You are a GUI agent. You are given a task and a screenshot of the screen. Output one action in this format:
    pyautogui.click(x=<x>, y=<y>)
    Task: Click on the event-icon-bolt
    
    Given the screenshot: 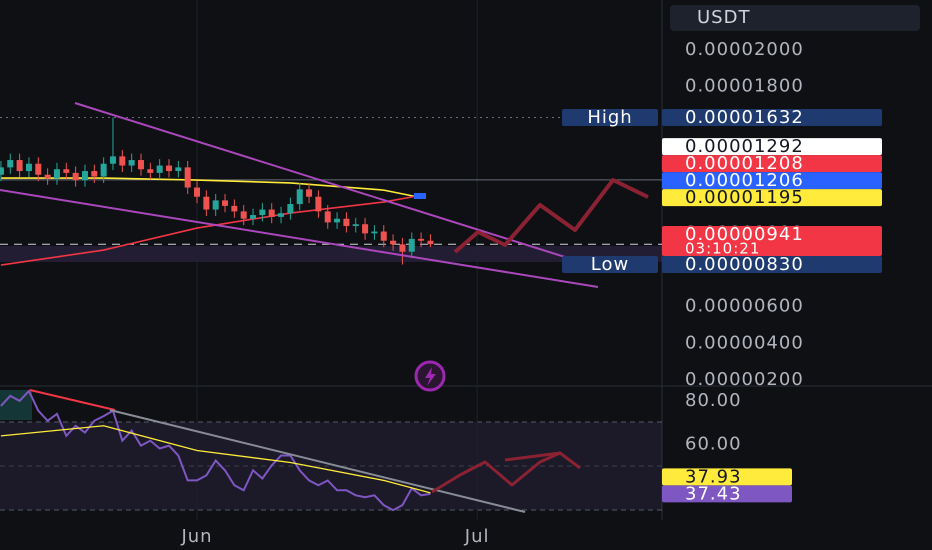 What is the action you would take?
    pyautogui.click(x=430, y=376)
    